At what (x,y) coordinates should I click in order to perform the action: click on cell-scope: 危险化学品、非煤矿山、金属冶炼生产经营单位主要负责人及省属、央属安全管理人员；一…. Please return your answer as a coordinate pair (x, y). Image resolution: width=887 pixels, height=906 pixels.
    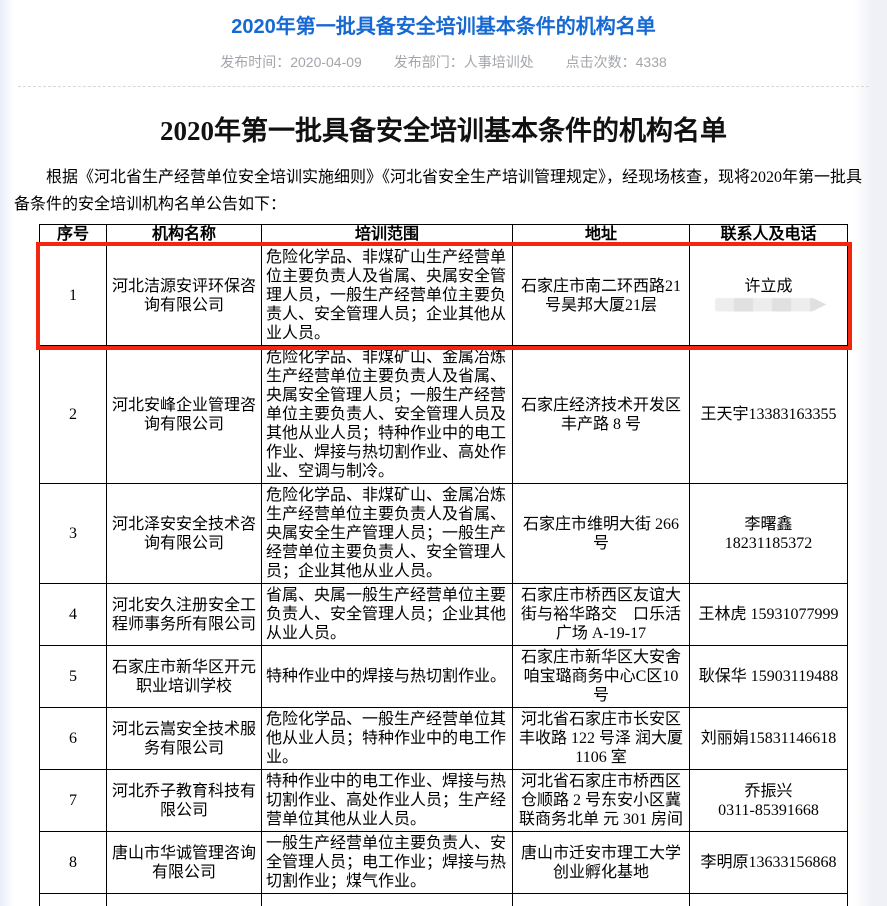
    Looking at the image, I should click on (387, 415).